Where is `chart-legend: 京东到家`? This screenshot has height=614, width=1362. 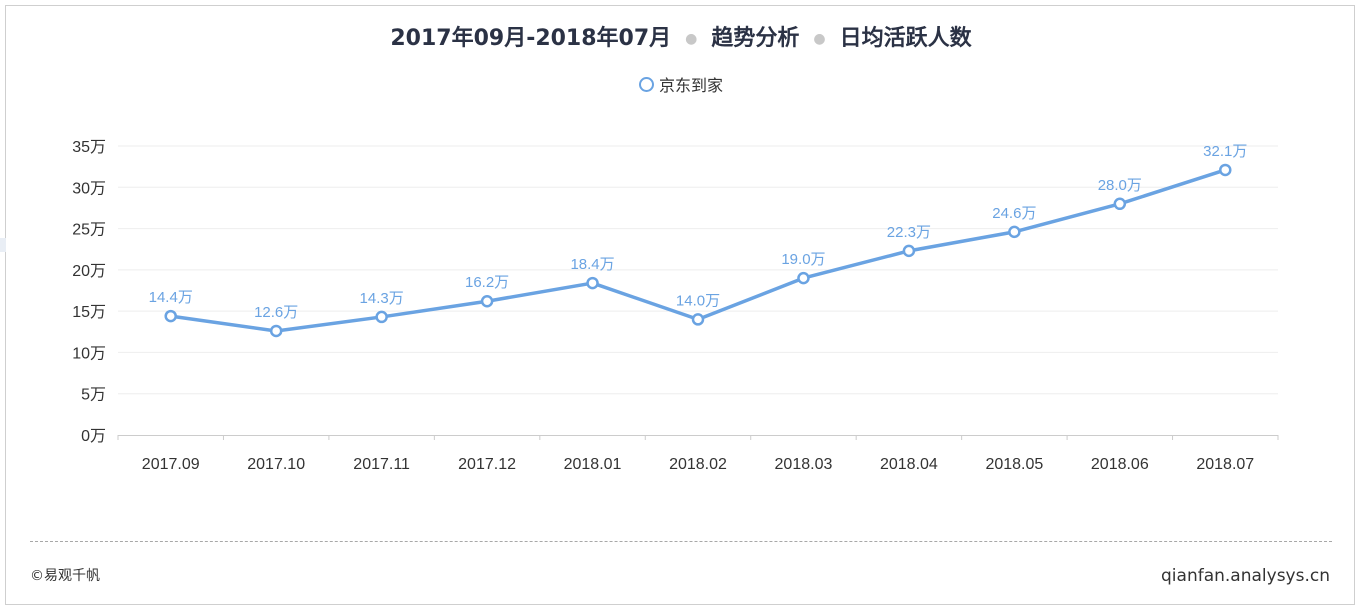 chart-legend: 京东到家 is located at coordinates (681, 84).